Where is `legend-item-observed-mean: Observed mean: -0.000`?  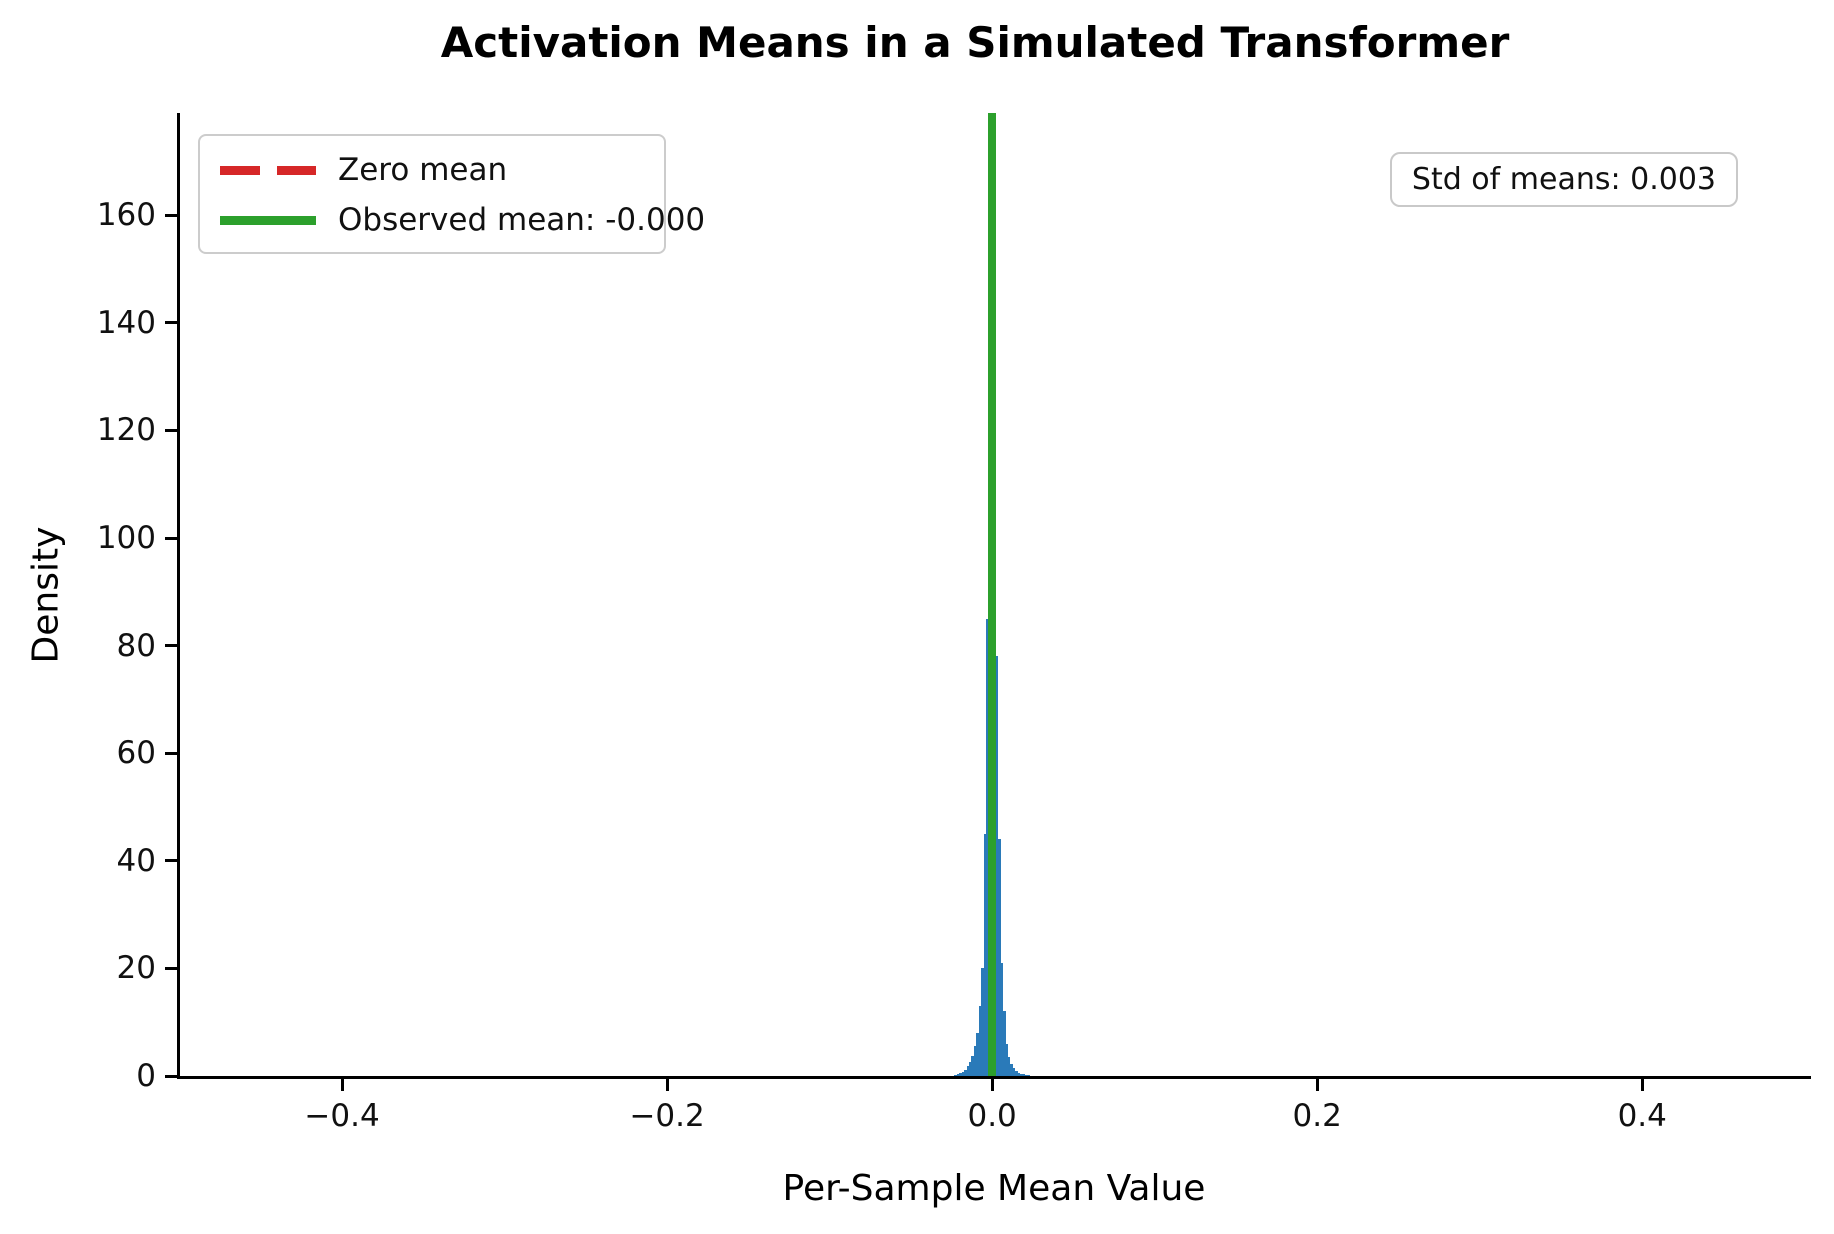
legend-item-observed-mean: Observed mean: -0.000 is located at coordinates (462, 220).